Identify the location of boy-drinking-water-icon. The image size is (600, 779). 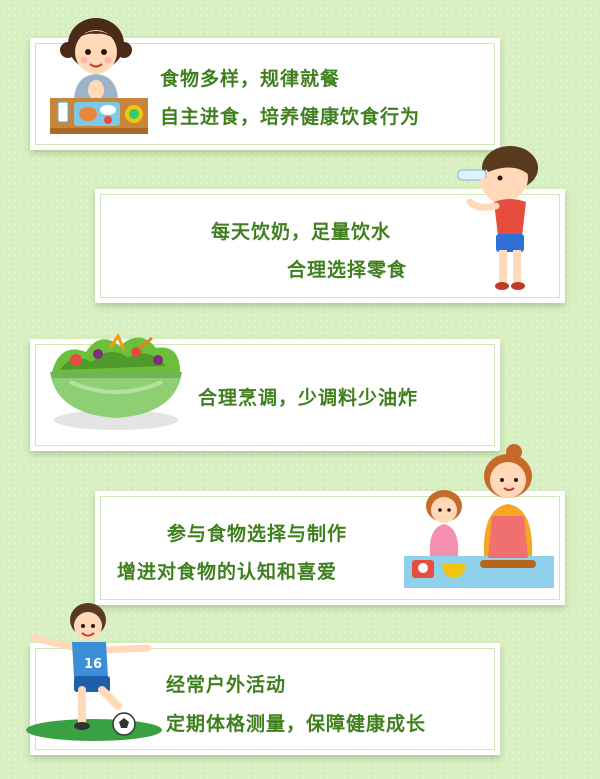
(497, 218).